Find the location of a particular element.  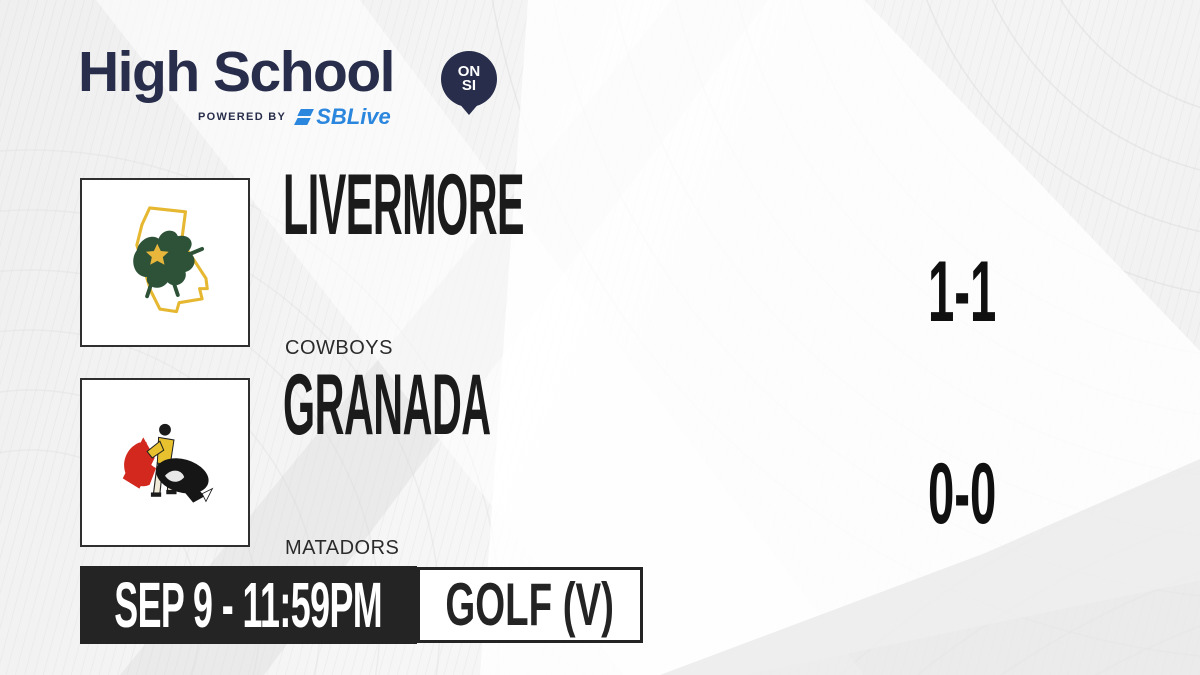

powered-by-label: POWERED BY is located at coordinates (242, 117).